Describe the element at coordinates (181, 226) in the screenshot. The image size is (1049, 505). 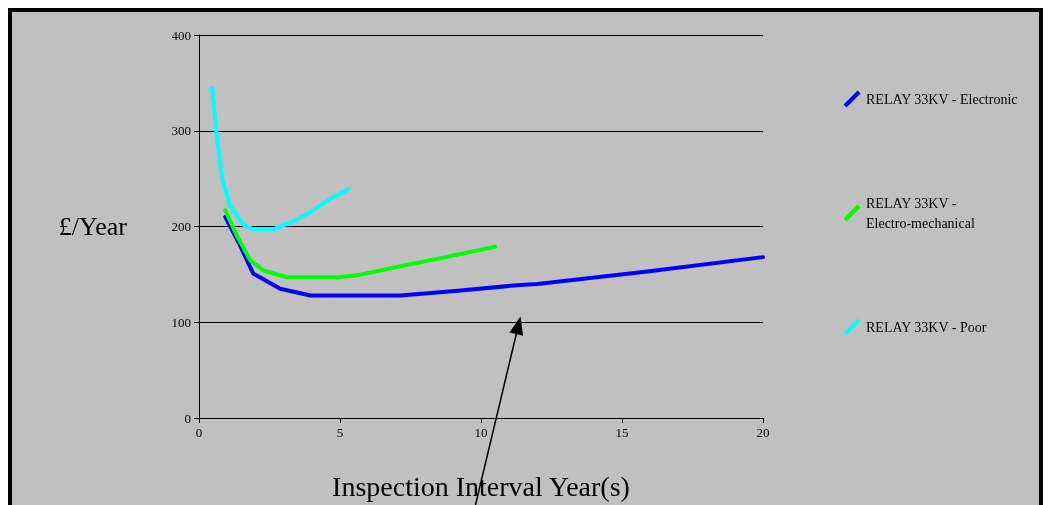
I see `y-tick-label: 200` at that location.